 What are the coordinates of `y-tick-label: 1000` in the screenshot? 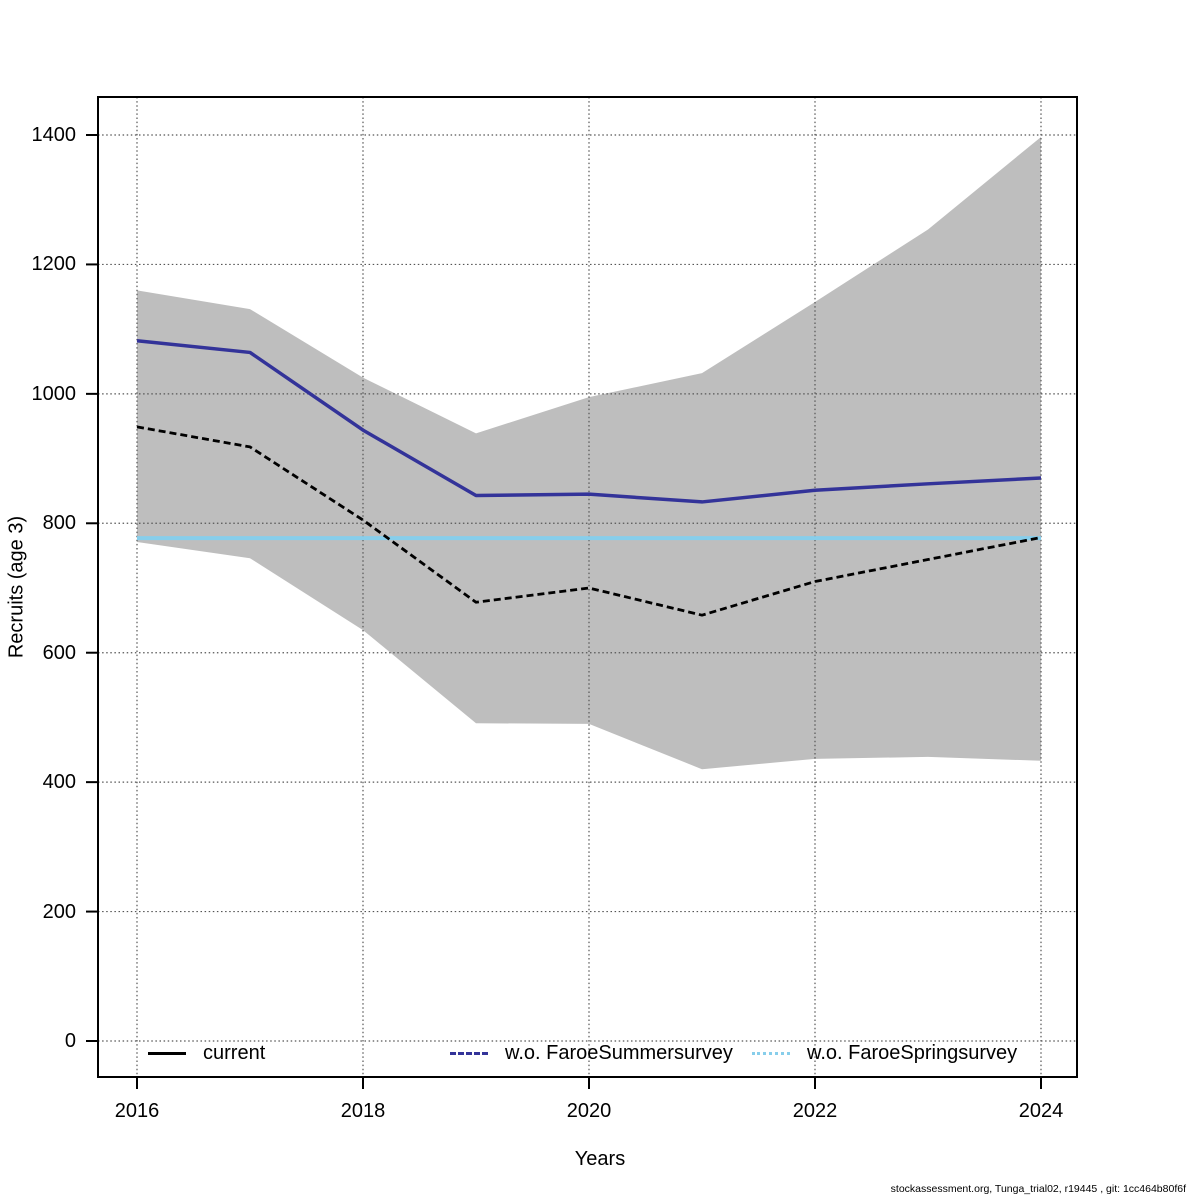 It's located at (54, 393).